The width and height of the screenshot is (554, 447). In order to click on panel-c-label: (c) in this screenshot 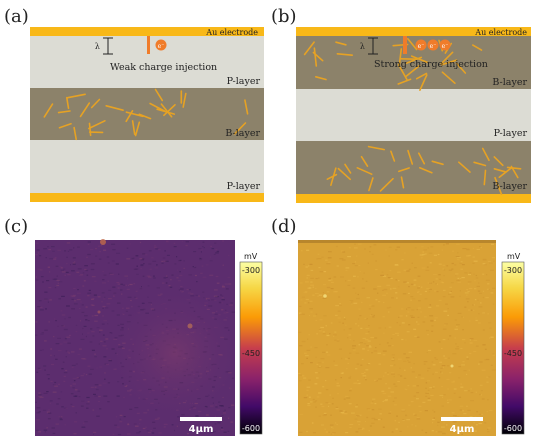, I will do `click(16, 226)`.